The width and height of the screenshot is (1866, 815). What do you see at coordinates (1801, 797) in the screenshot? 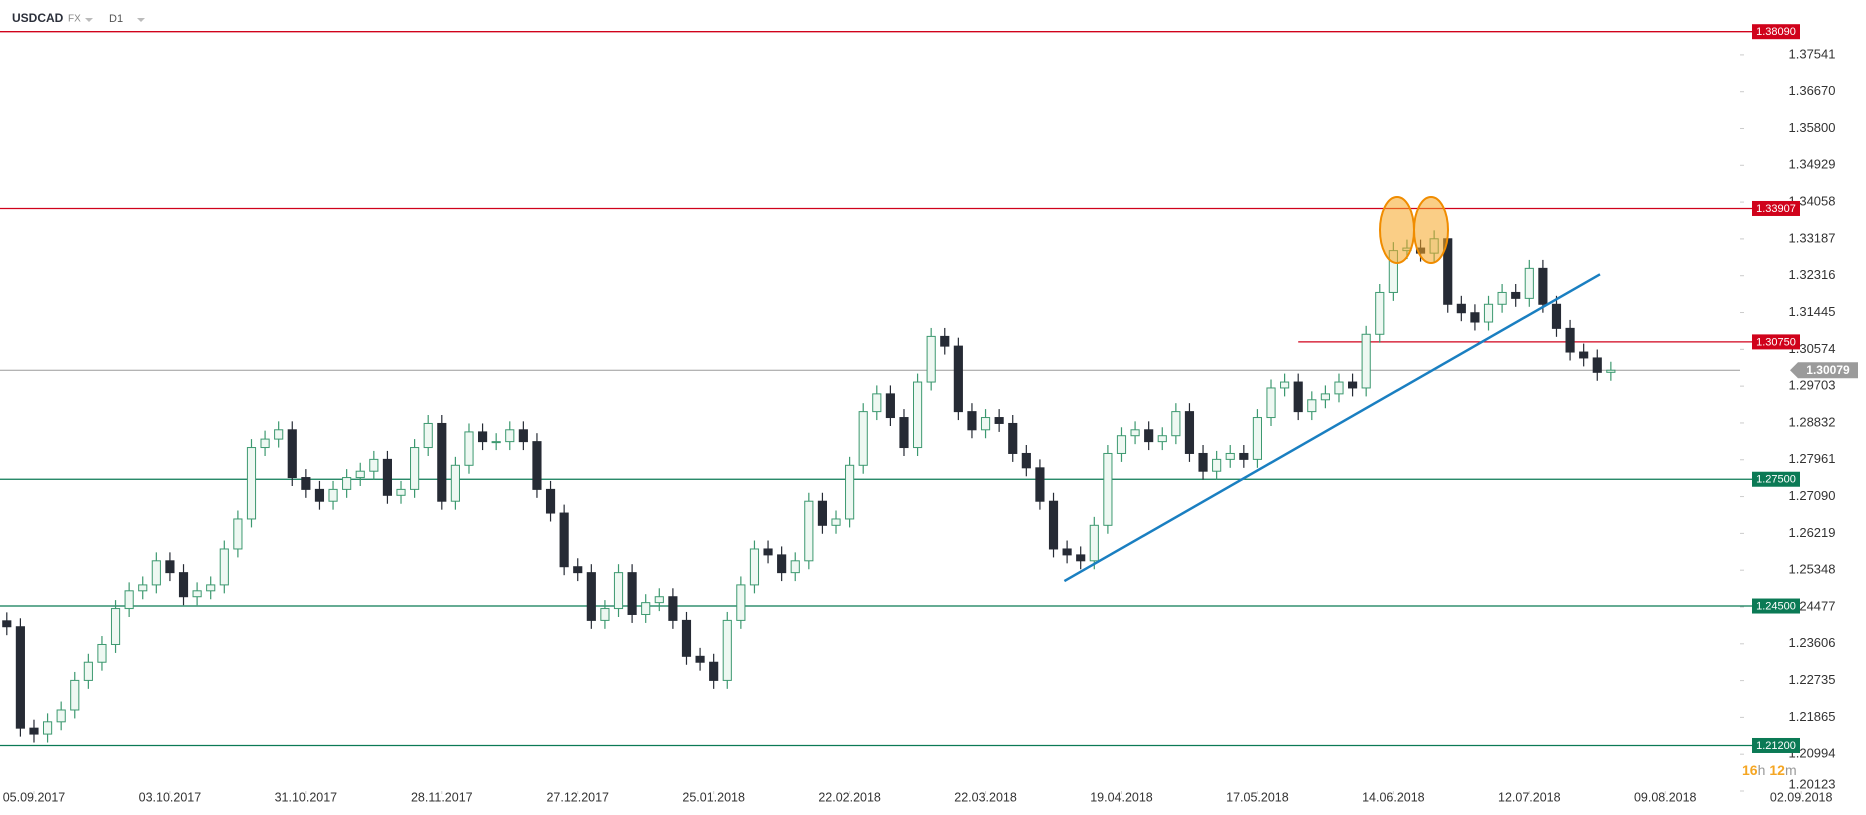
I see `x-tick-label: 02.09.2018` at bounding box center [1801, 797].